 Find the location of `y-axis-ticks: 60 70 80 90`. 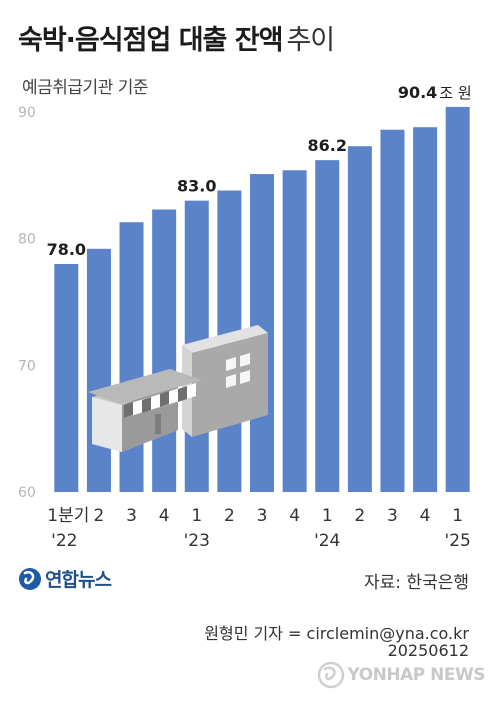

y-axis-ticks: 60 70 80 90 is located at coordinates (27, 303).